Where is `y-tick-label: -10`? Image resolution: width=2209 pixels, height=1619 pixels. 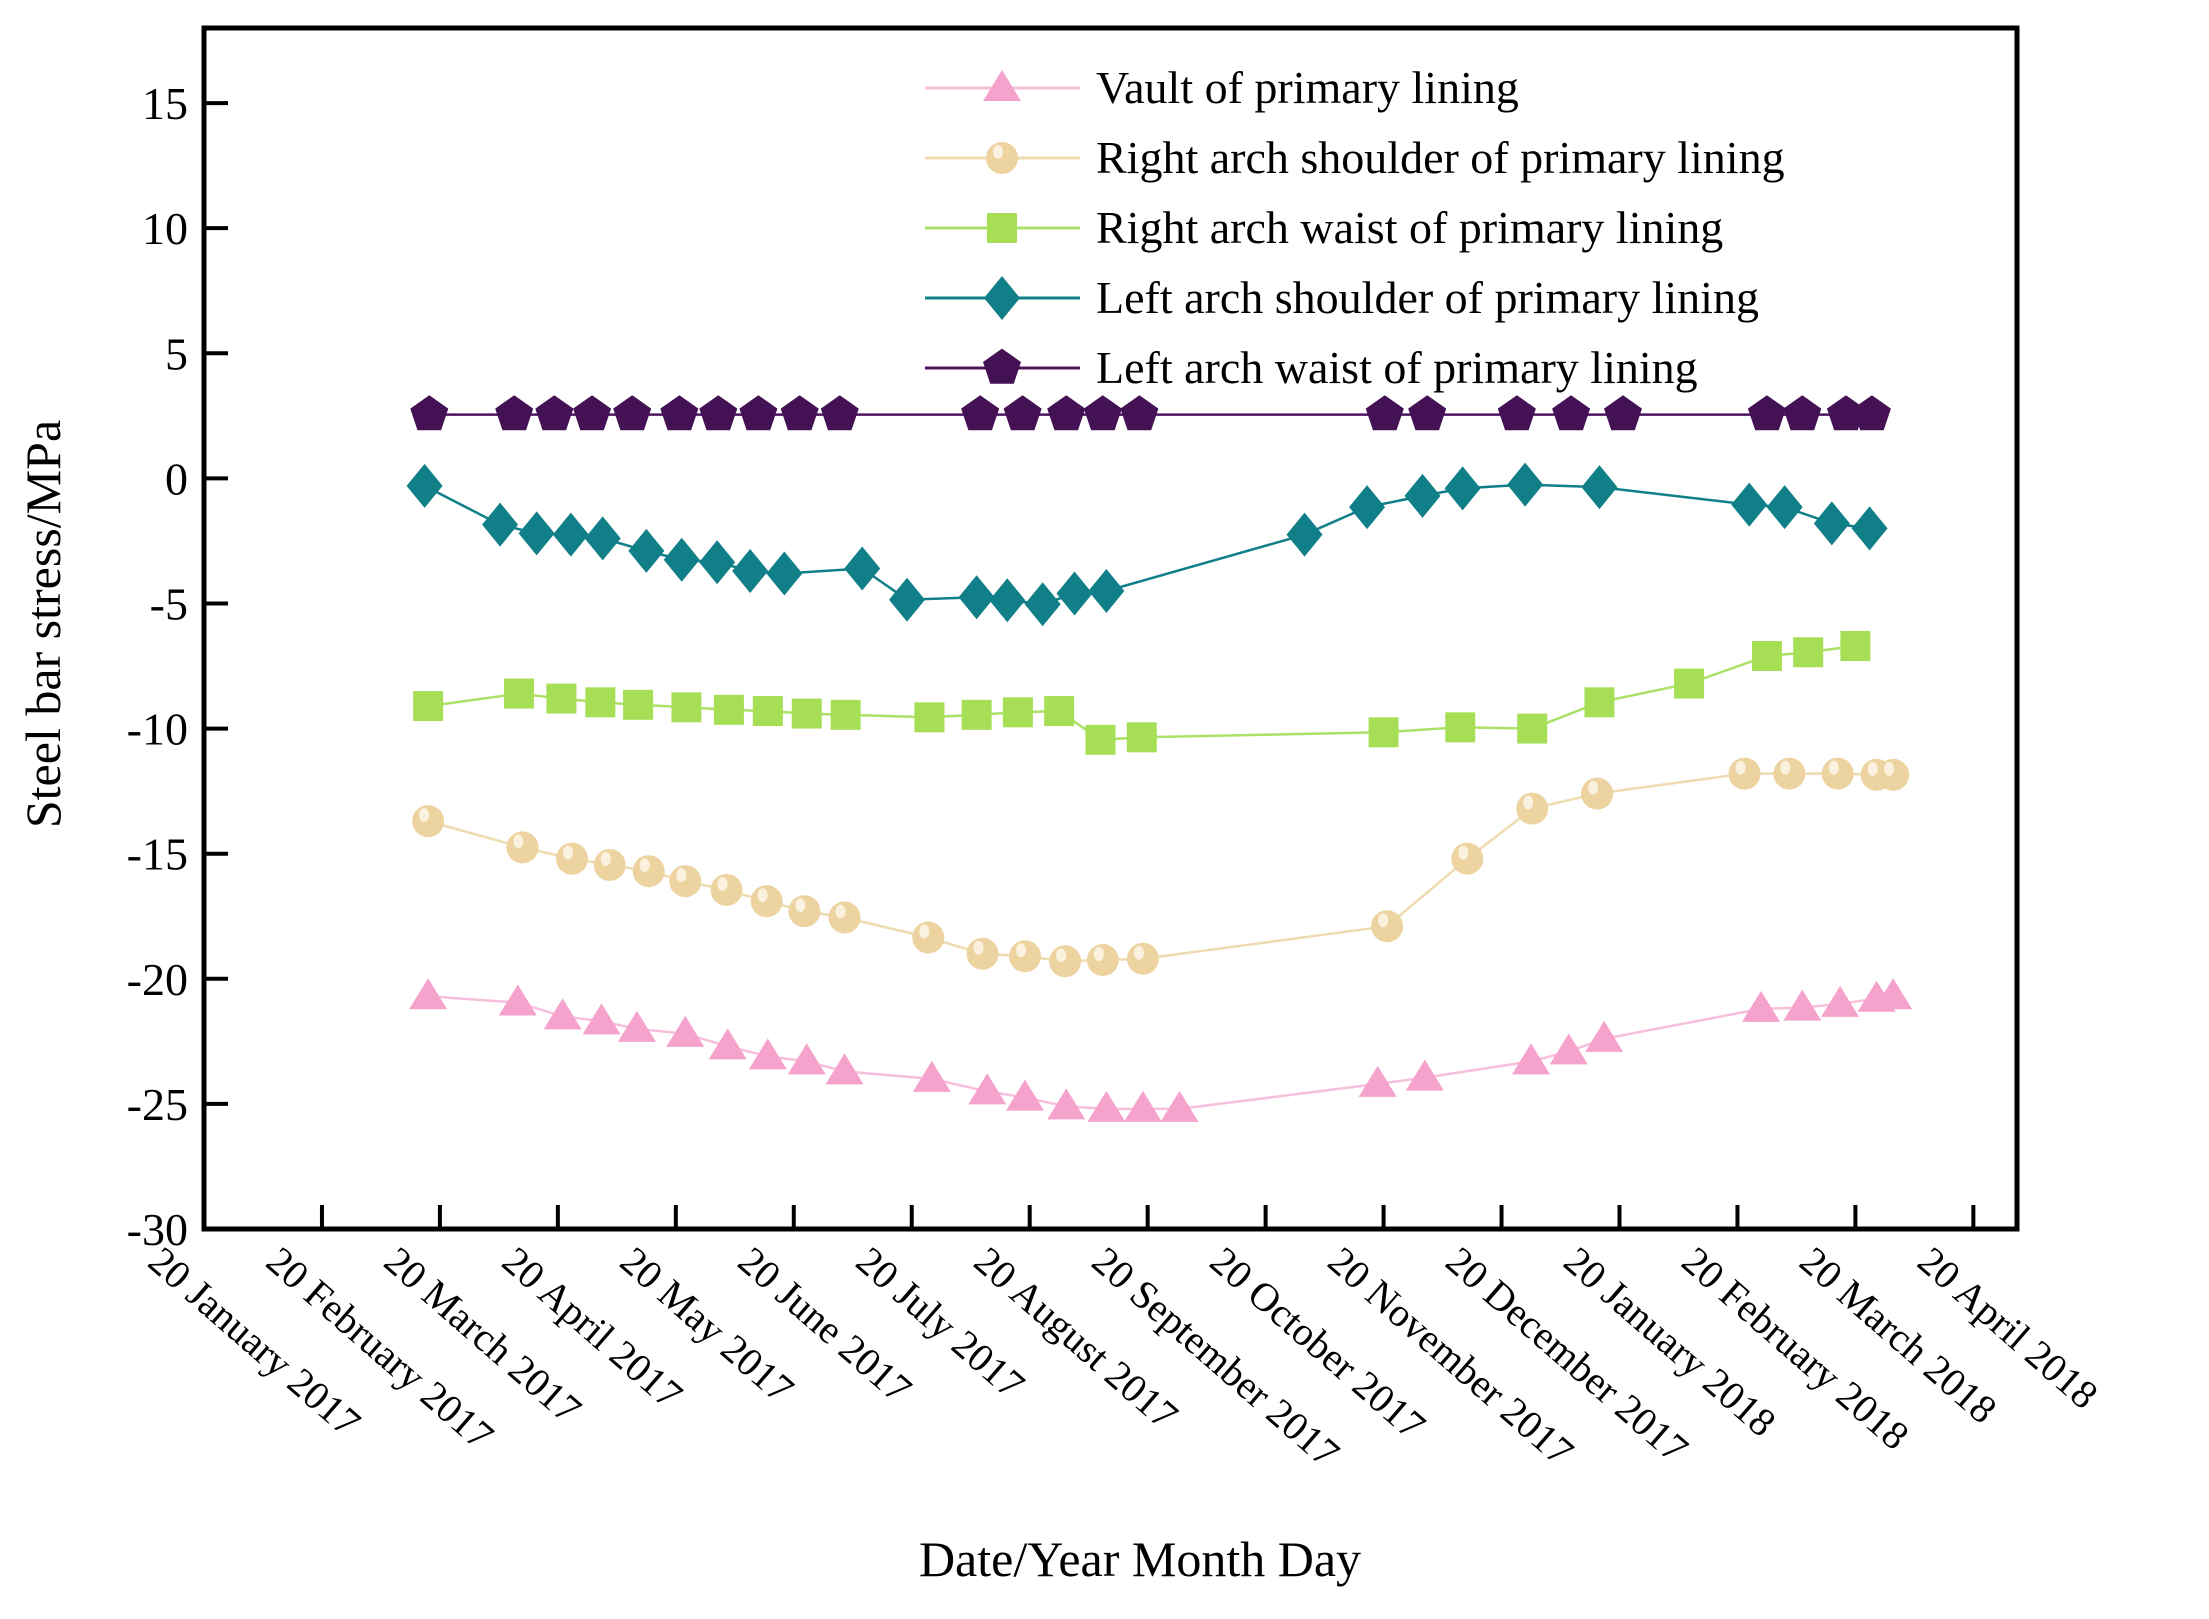
y-tick-label: -10 is located at coordinates (157, 729).